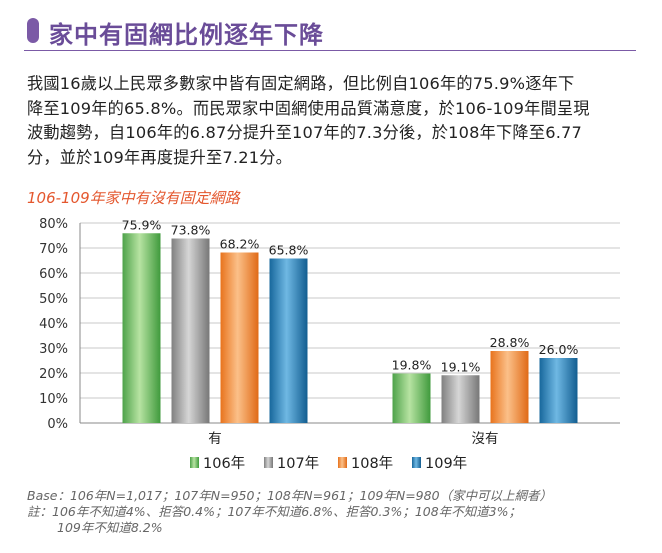 The image size is (662, 553). I want to click on chart-title: 106-109年家中有沒有固定網路, so click(133, 198).